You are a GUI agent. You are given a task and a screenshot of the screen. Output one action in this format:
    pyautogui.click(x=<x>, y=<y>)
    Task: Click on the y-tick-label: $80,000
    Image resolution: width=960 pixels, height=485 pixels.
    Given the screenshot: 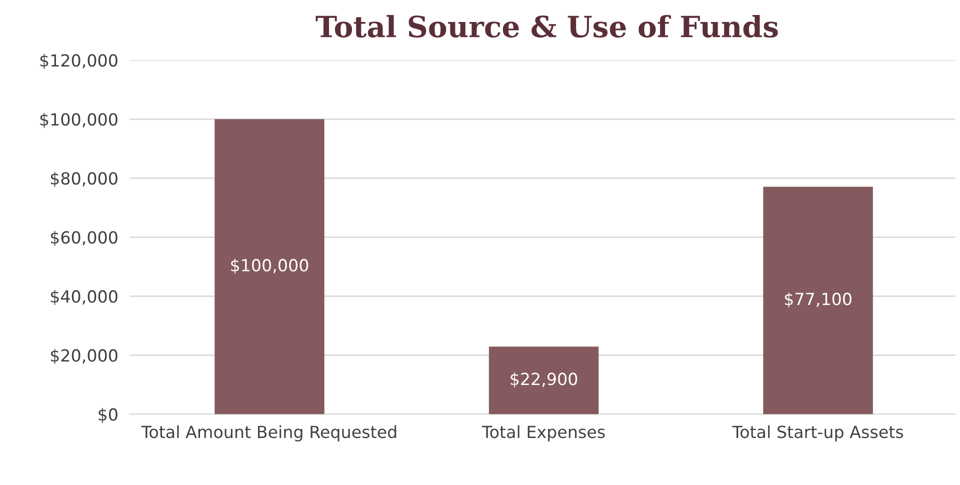 What is the action you would take?
    pyautogui.click(x=84, y=179)
    